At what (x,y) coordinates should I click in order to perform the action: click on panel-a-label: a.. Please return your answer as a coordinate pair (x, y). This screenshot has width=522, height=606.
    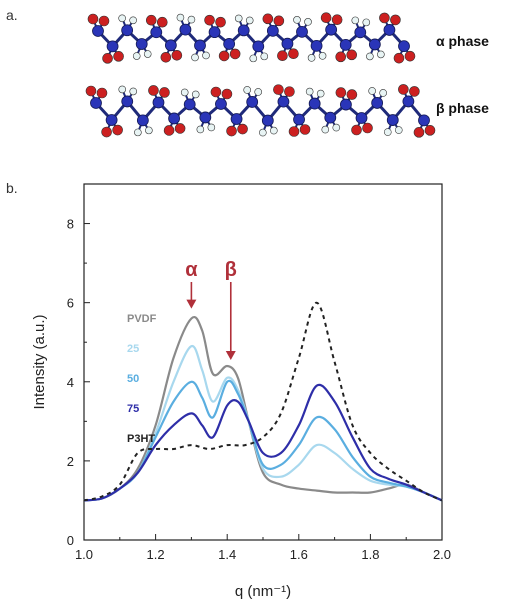
    Looking at the image, I should click on (12, 15).